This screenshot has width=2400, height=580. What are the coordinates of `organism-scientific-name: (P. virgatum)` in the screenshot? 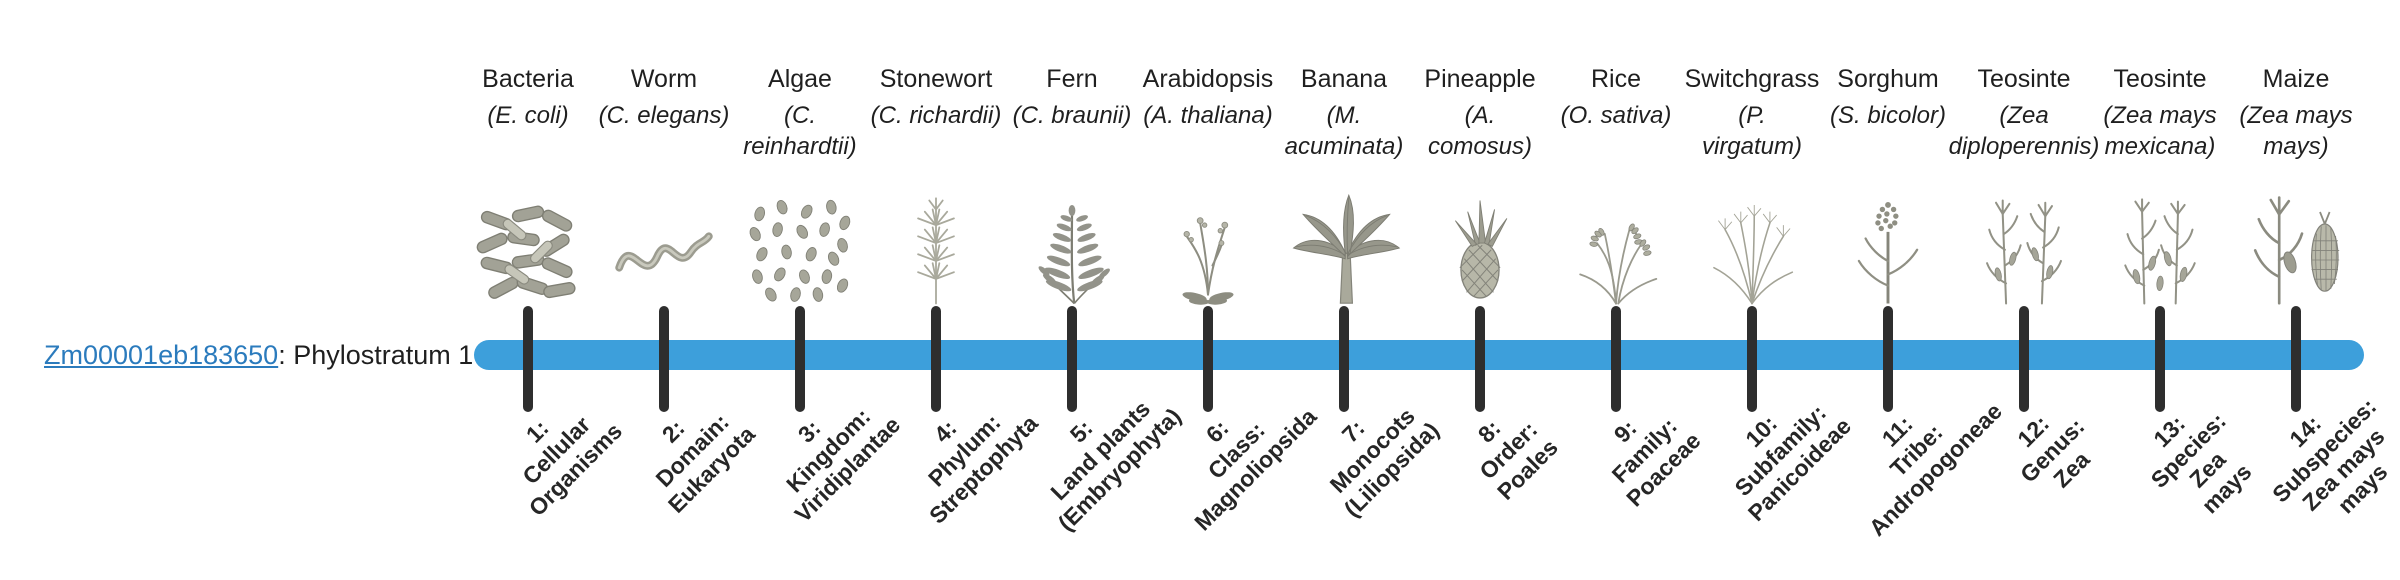 It's located at (1752, 131).